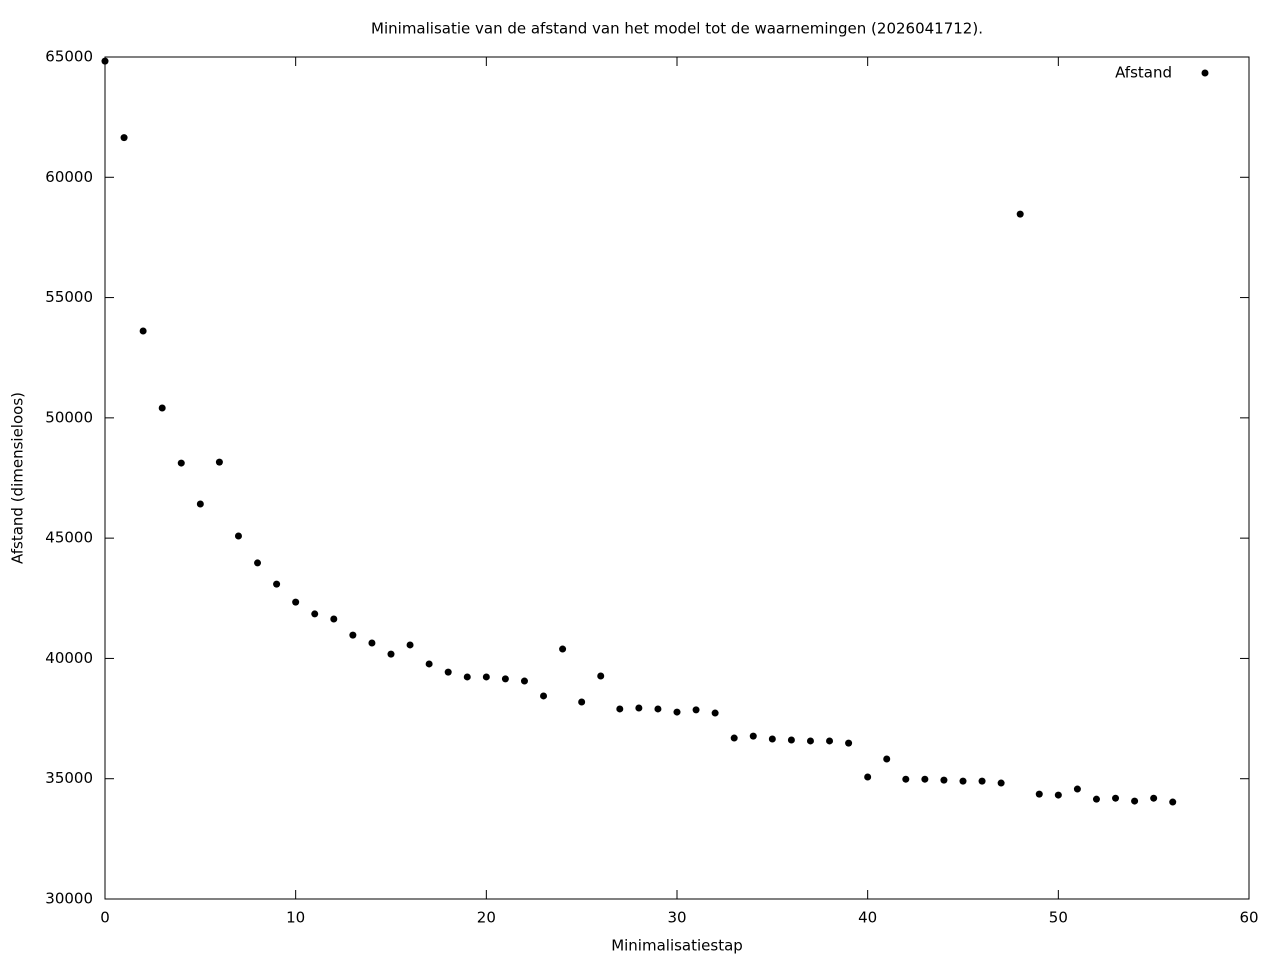 The height and width of the screenshot is (960, 1280). I want to click on y-tick-label: 35000, so click(69, 778).